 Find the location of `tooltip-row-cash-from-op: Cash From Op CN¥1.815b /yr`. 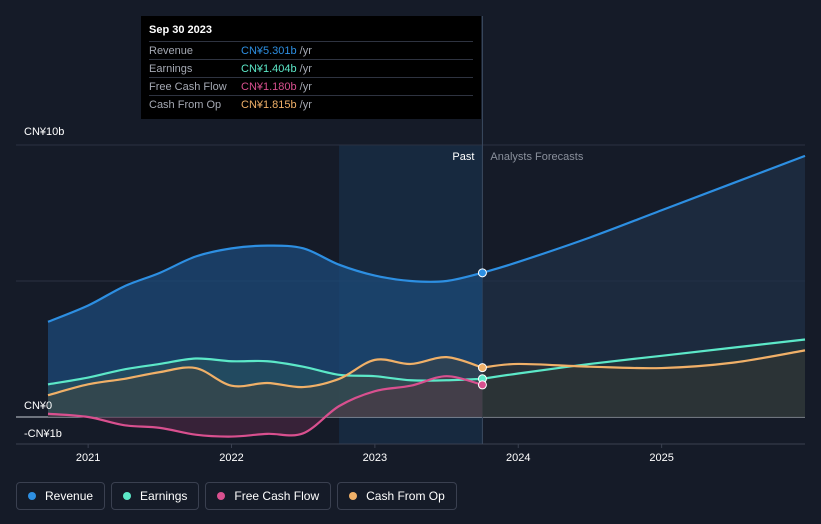

tooltip-row-cash-from-op: Cash From Op CN¥1.815b /yr is located at coordinates (311, 104).